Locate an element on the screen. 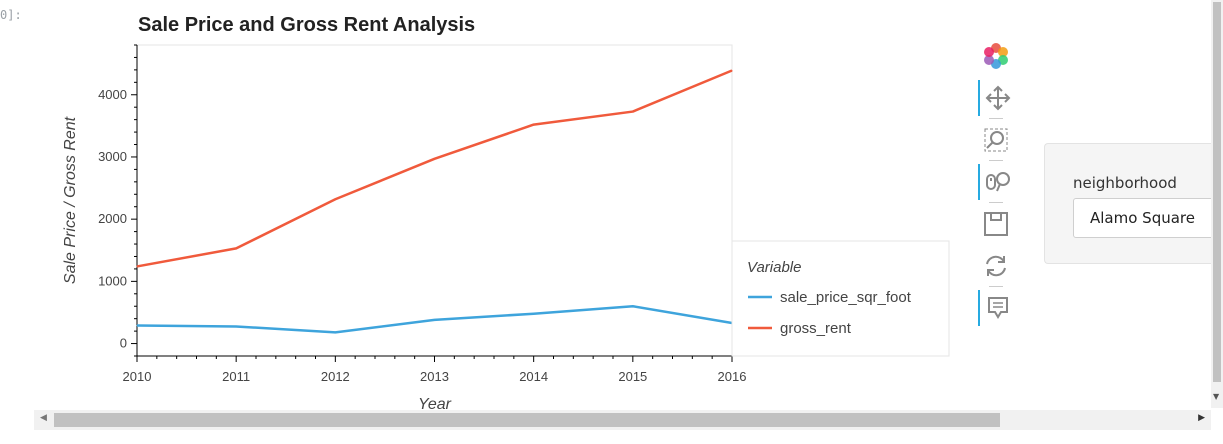 This screenshot has width=1223, height=444. x-axis-label: Year is located at coordinates (435, 404).